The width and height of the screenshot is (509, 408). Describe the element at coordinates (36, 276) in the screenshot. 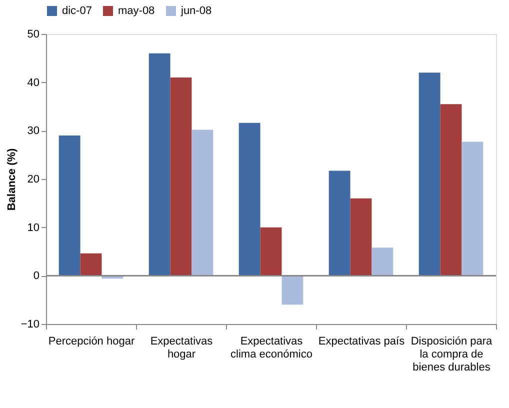

I see `y-tick-label: 0` at that location.